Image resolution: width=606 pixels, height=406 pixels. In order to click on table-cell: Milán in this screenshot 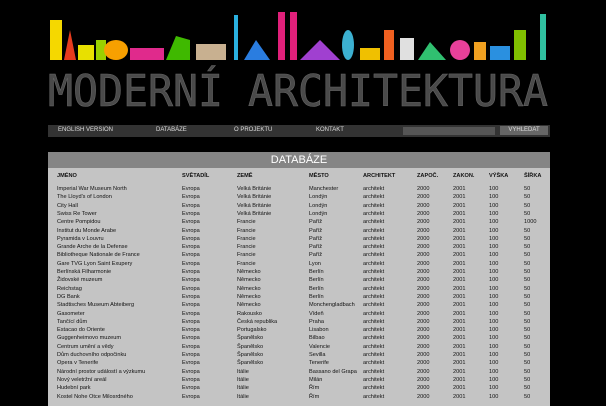, I will do `click(316, 379)`.